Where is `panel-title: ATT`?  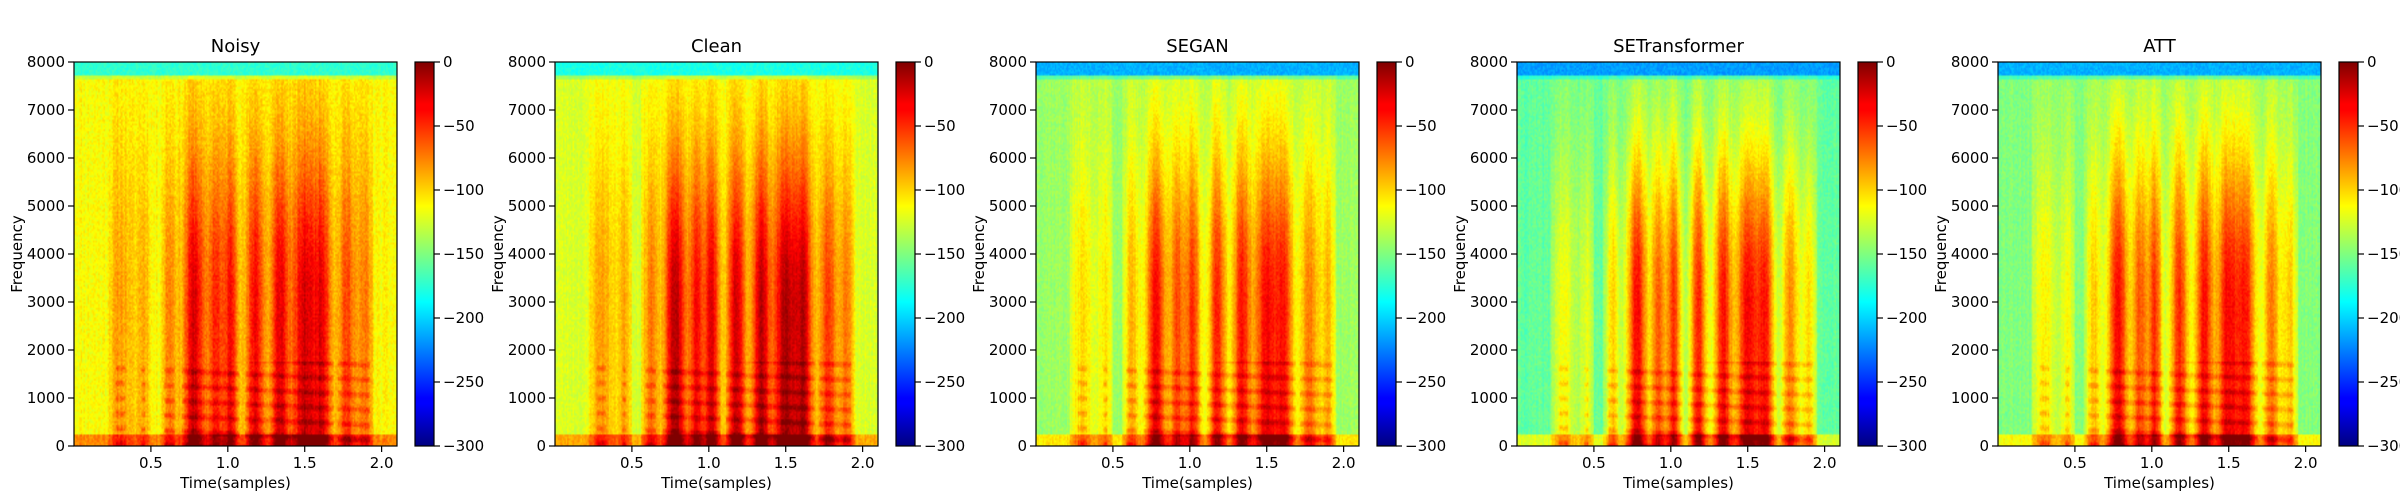
panel-title: ATT is located at coordinates (2160, 46).